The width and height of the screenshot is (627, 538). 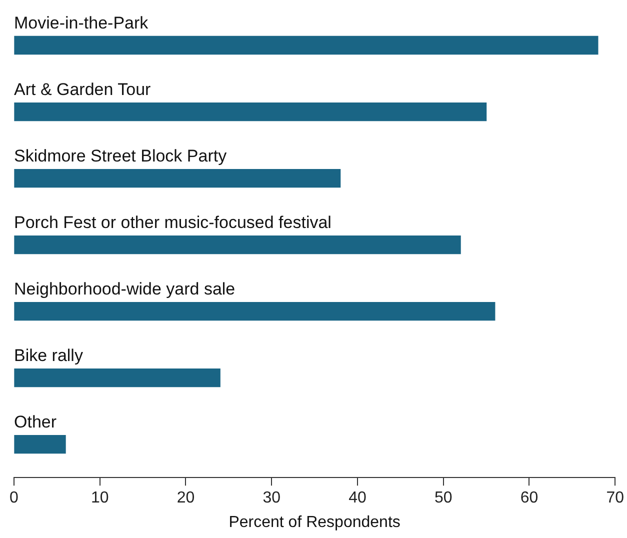 I want to click on y-tick-label: Art & Garden Tour, so click(x=83, y=89).